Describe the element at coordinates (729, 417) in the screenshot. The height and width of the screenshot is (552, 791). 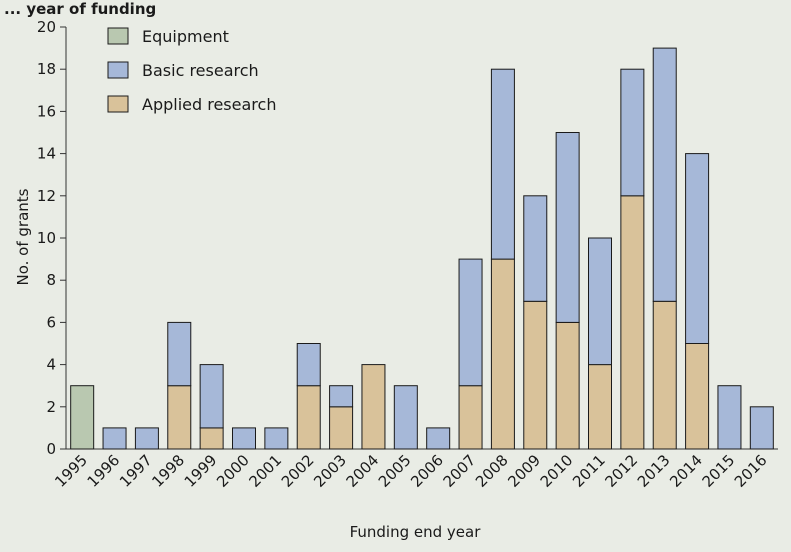
I see `bar-basic-research-2015` at that location.